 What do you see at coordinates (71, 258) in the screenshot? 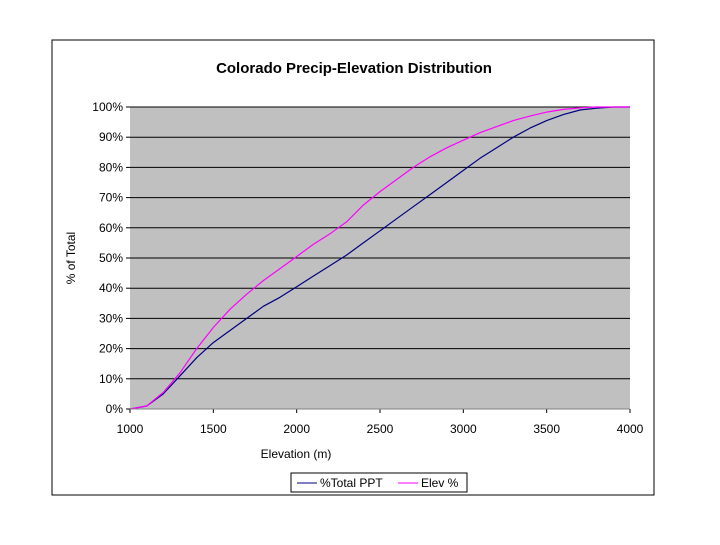
I see `y-axis-label: % of Total` at bounding box center [71, 258].